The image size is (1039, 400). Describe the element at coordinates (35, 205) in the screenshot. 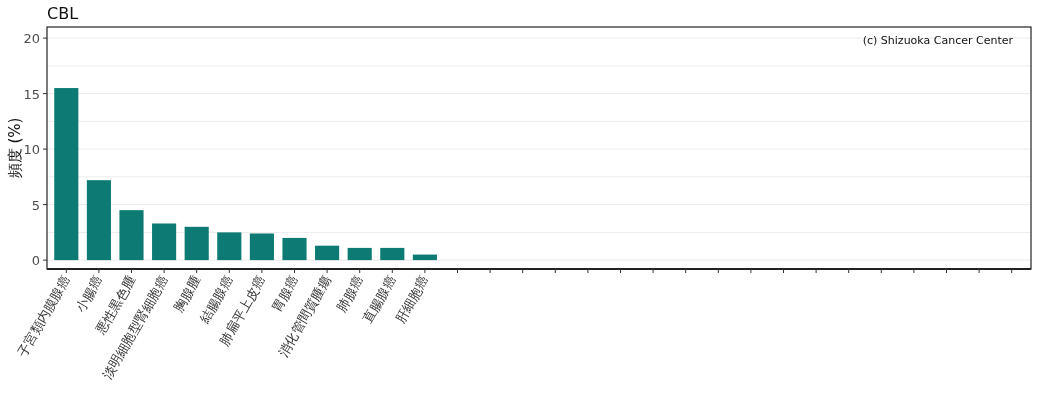

I see `y-tick-label: 5` at that location.